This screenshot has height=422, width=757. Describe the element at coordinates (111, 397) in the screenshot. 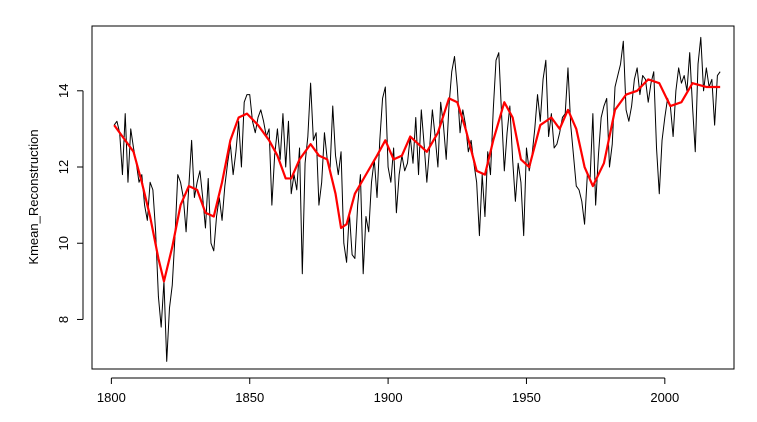

I see `x-tick-label: 1800` at that location.